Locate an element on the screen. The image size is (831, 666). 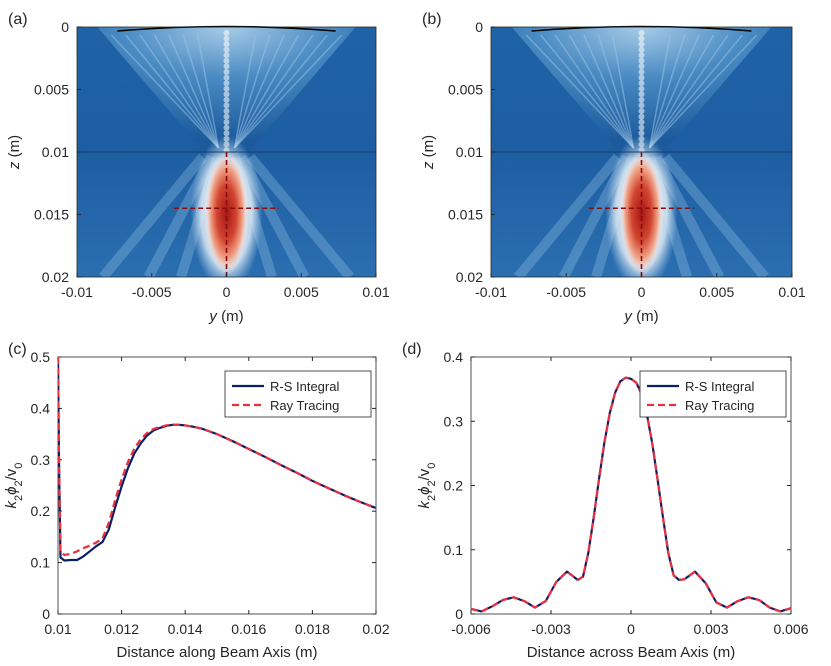
panel-label: (d) is located at coordinates (412, 349).